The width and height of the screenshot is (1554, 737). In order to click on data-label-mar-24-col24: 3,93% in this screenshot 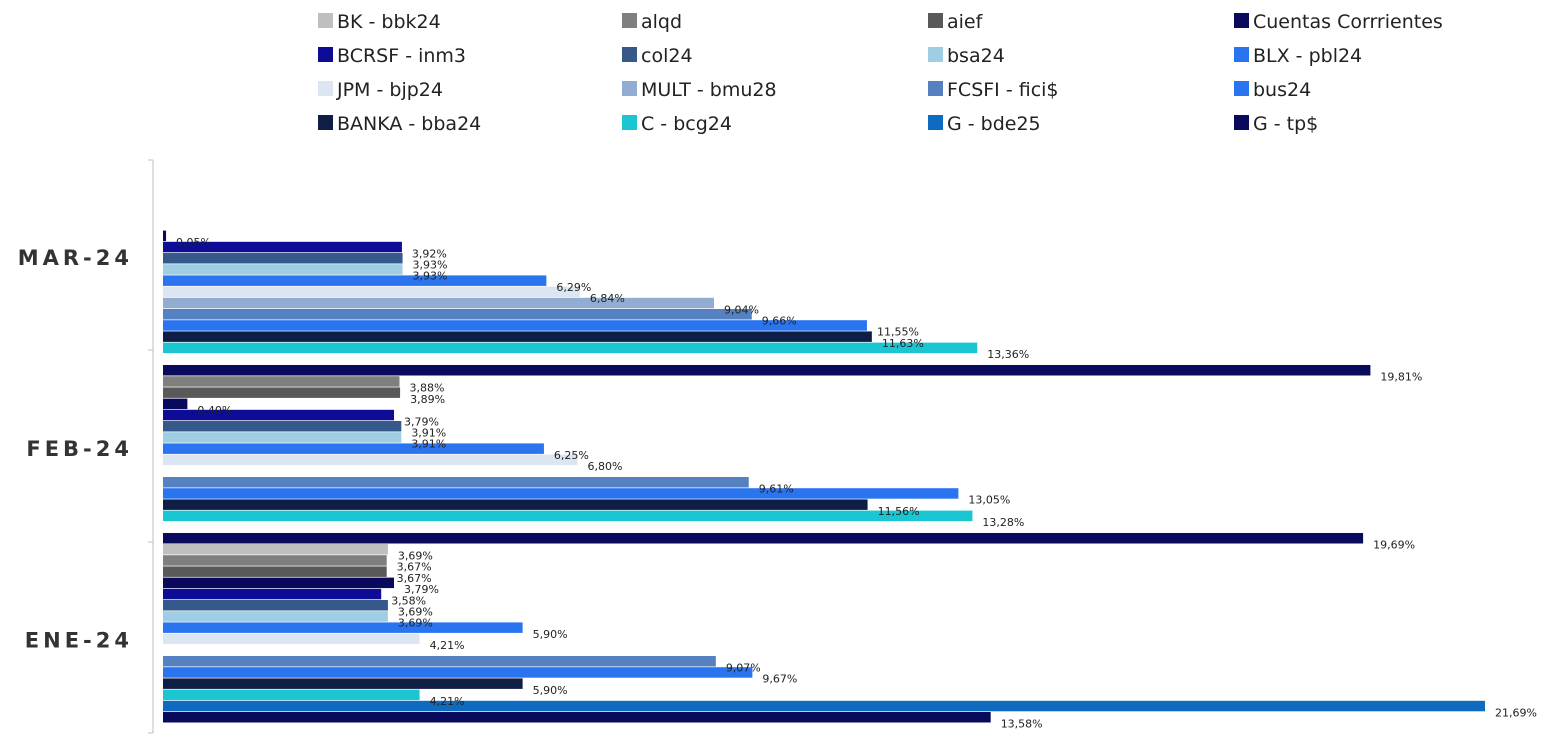, I will do `click(430, 265)`.